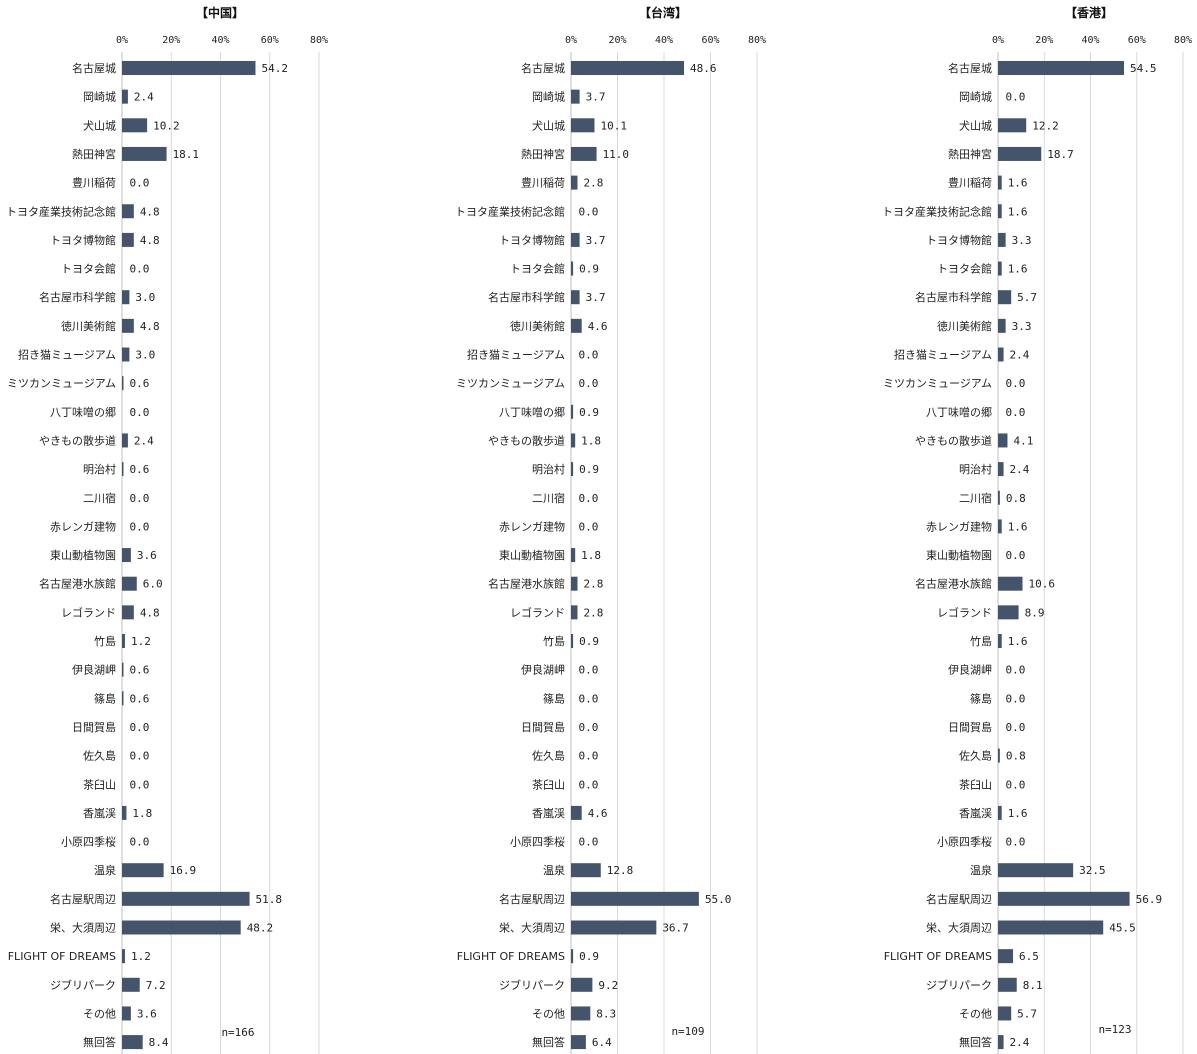 The height and width of the screenshot is (1054, 1197). I want to click on data-label: 4.8, so click(150, 240).